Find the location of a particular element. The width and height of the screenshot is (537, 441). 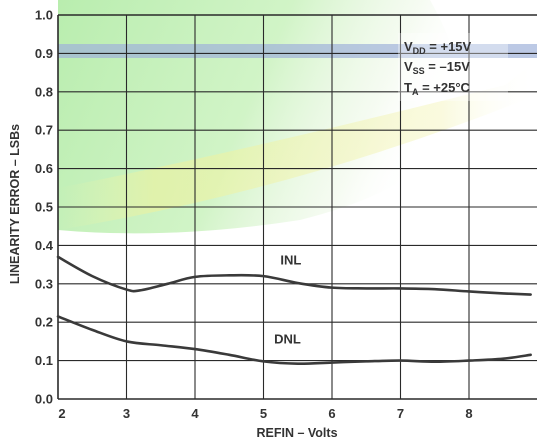

series-label-inl: INL is located at coordinates (290, 260).